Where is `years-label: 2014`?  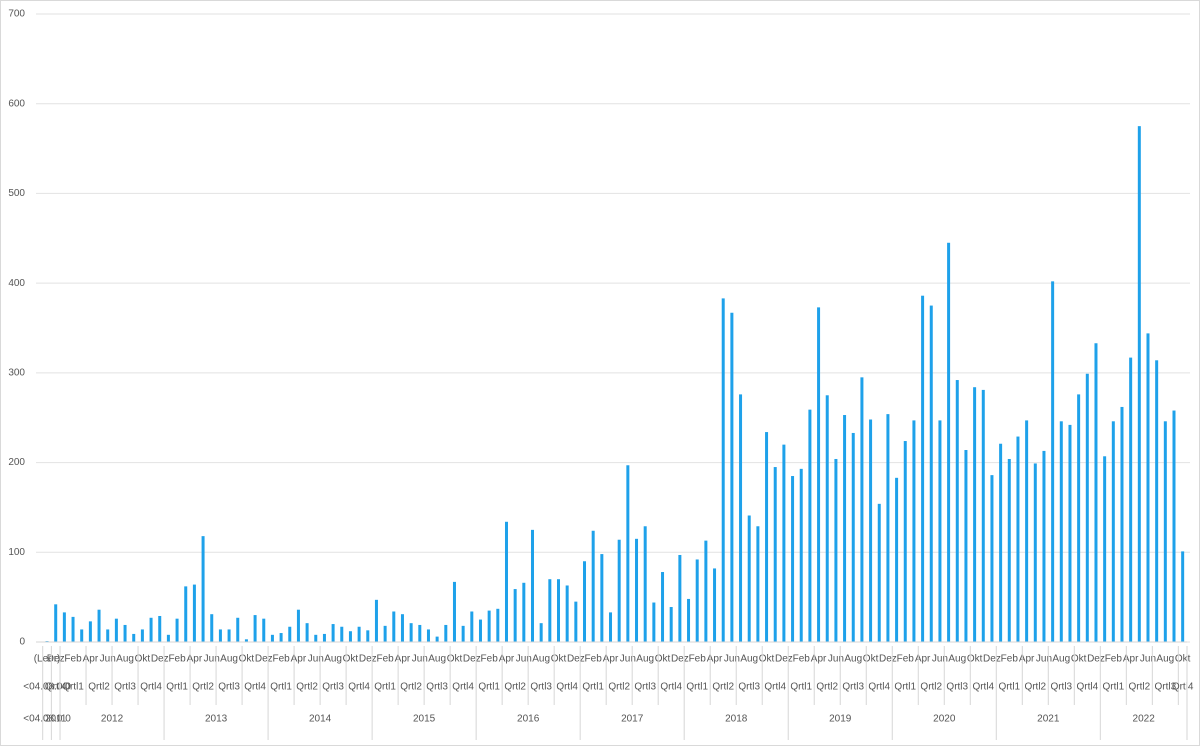 years-label: 2014 is located at coordinates (320, 719).